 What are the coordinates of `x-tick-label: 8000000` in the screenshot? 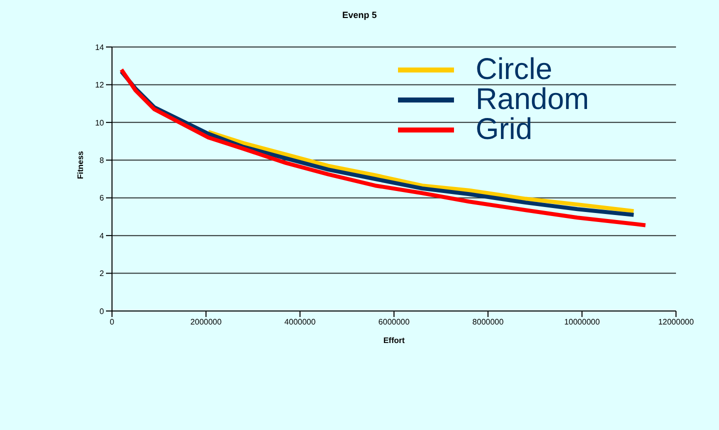 It's located at (488, 322).